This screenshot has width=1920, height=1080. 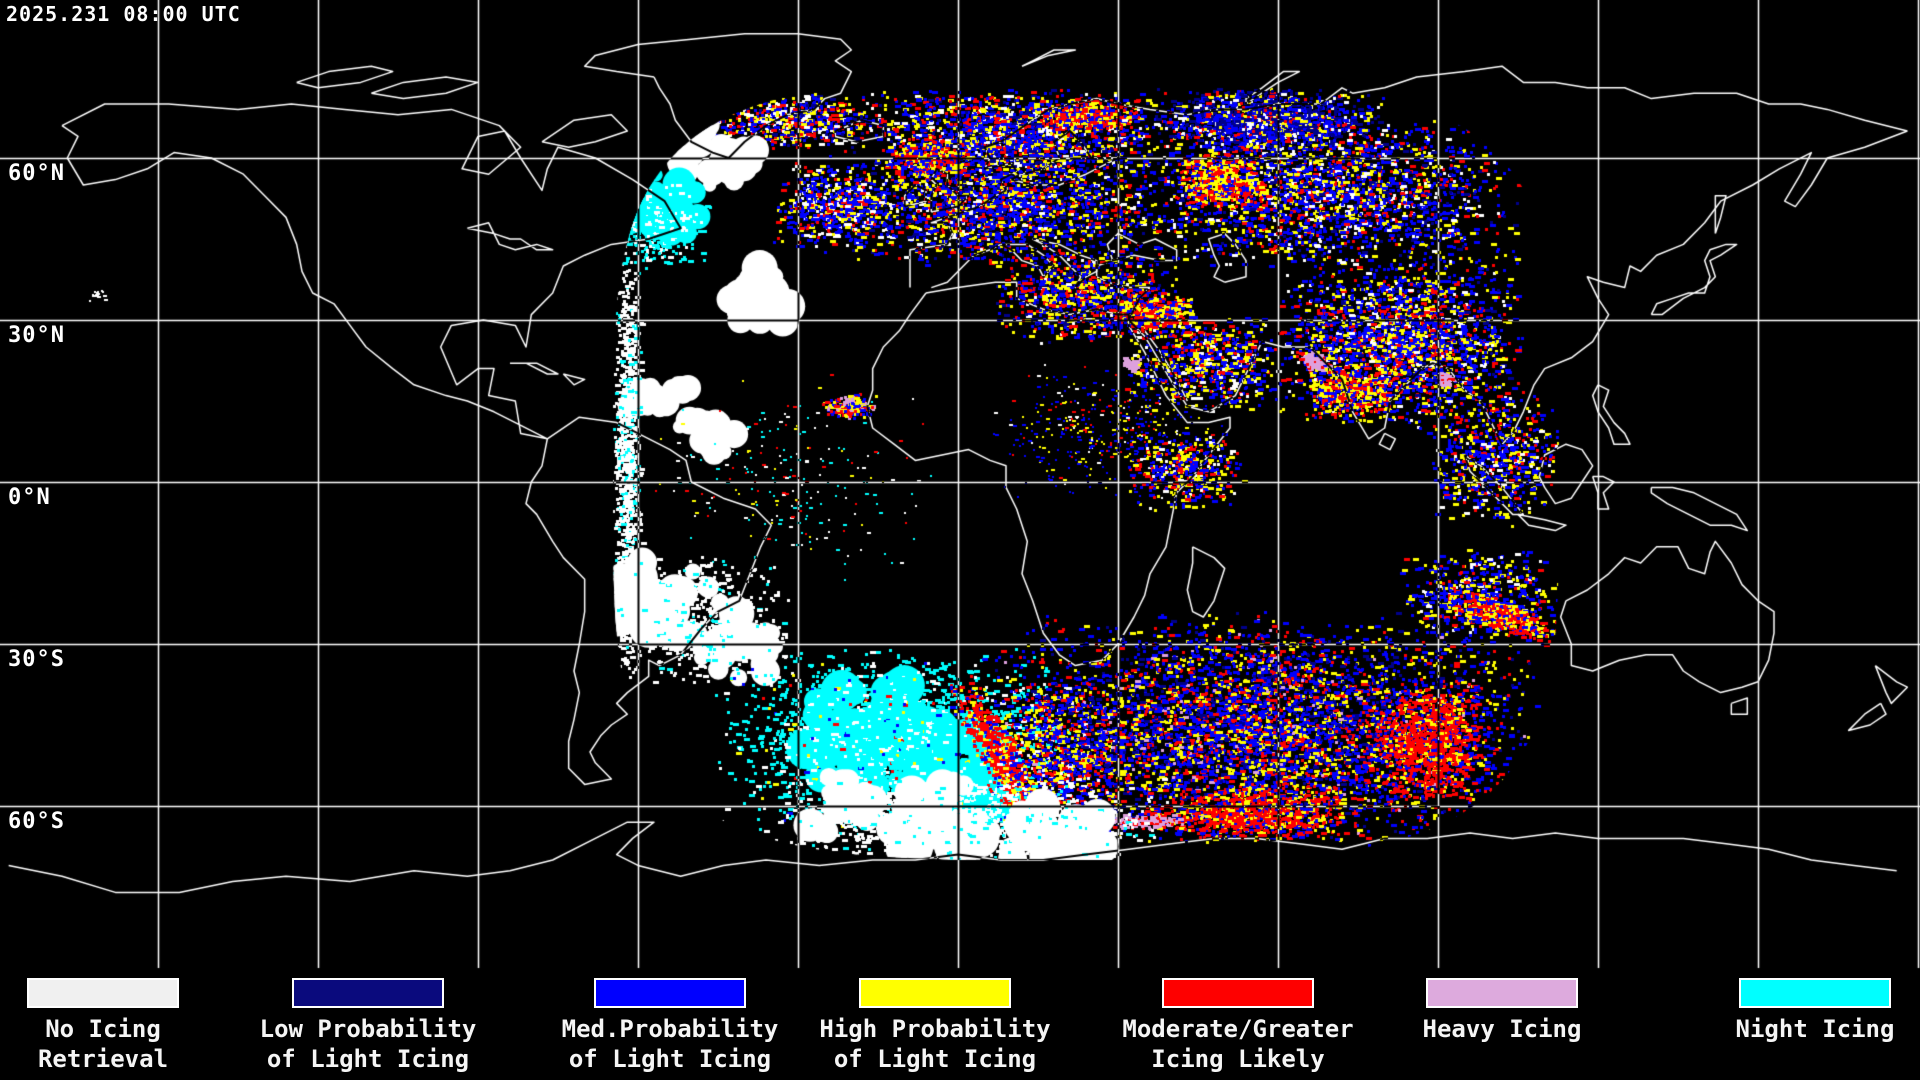 I want to click on timestamp-label: 2025.231 08:00 UTC, so click(x=123, y=14).